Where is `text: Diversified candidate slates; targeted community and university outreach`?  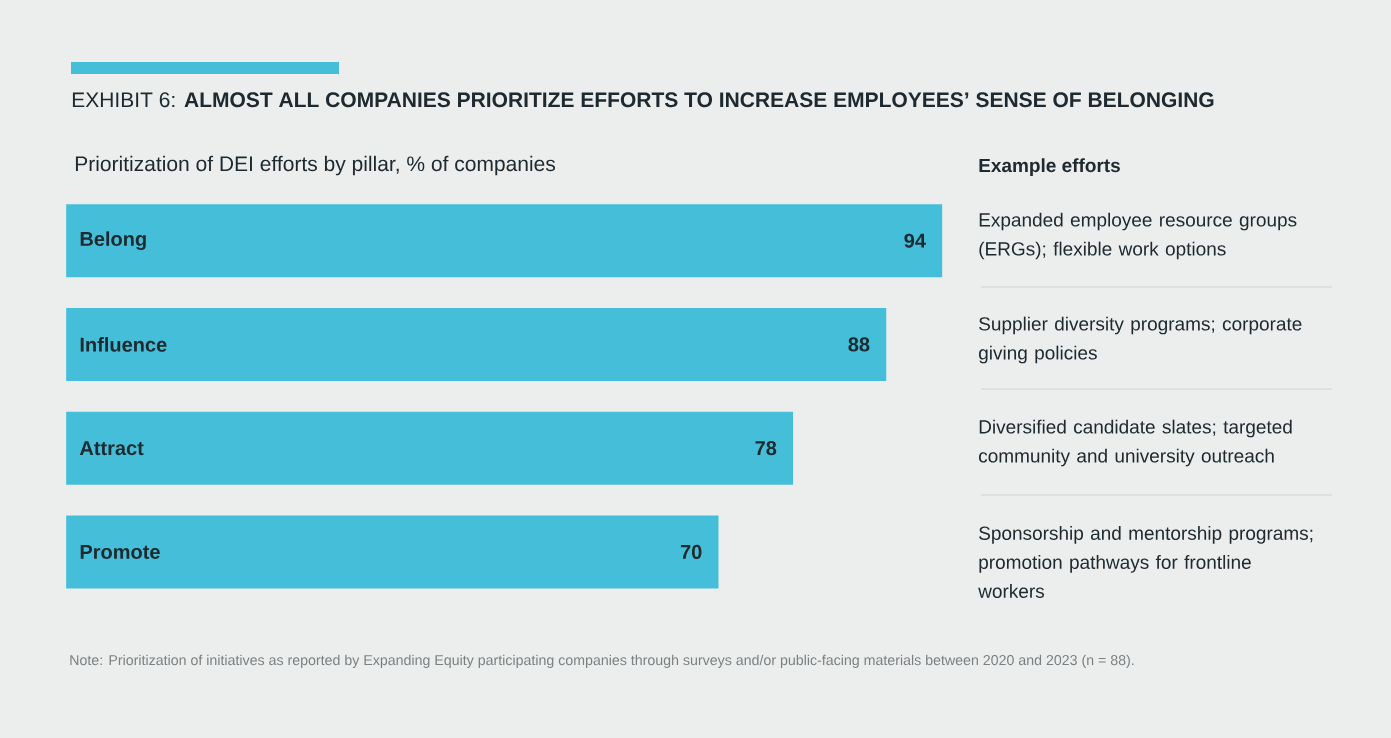 text: Diversified candidate slates; targeted community and university outreach is located at coordinates (1135, 443).